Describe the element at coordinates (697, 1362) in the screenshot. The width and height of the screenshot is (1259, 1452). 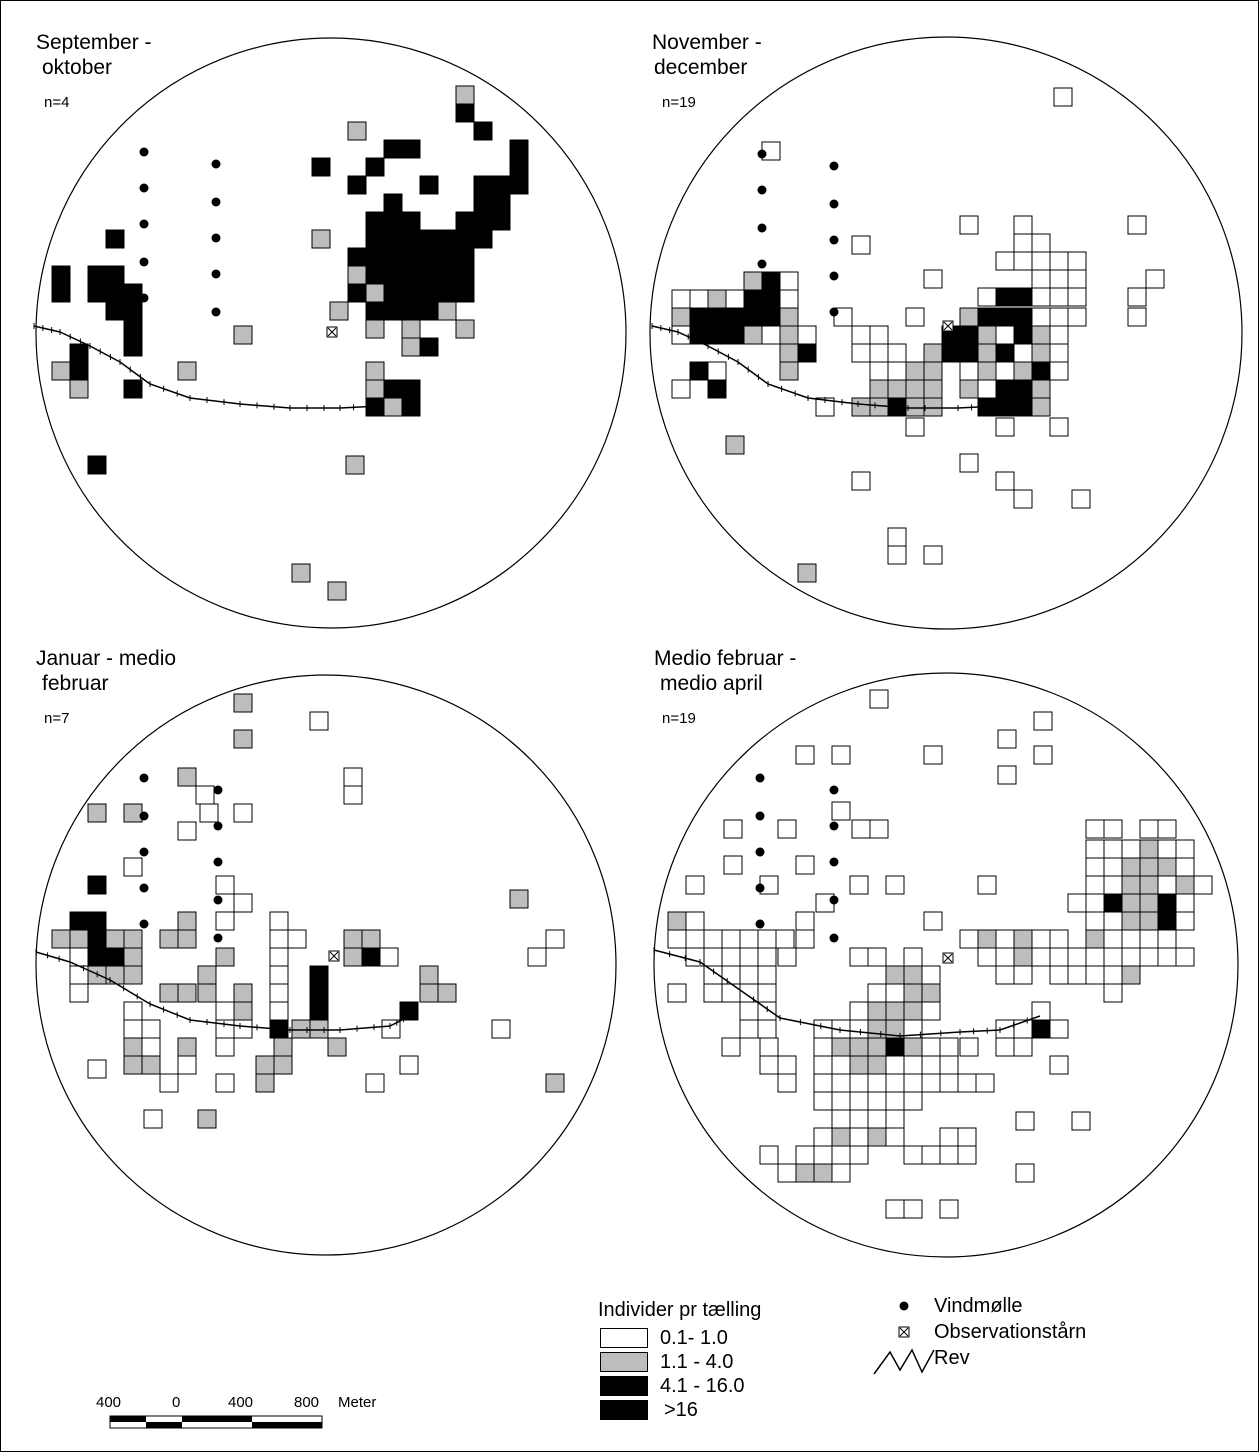
I see `legend-class-2-label: 1.1 - 4.0` at that location.